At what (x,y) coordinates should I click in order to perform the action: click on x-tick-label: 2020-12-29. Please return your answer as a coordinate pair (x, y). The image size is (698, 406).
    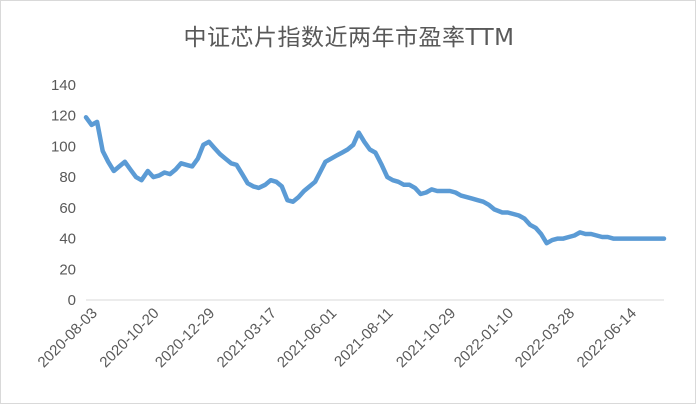
    Looking at the image, I should click on (185, 338).